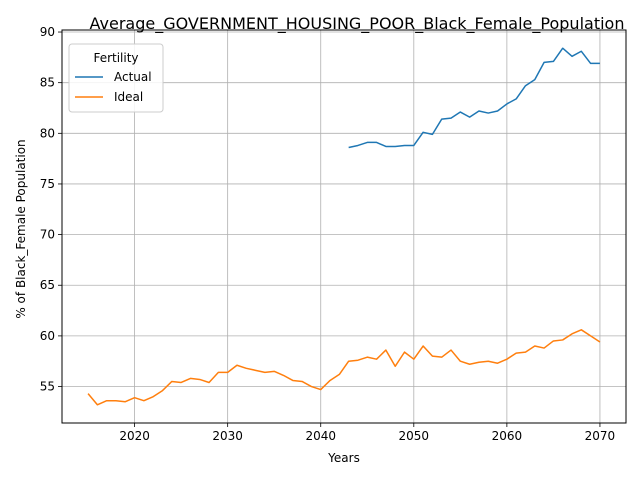 The width and height of the screenshot is (640, 480). Describe the element at coordinates (115, 58) in the screenshot. I see `legend-title: Fertility` at that location.